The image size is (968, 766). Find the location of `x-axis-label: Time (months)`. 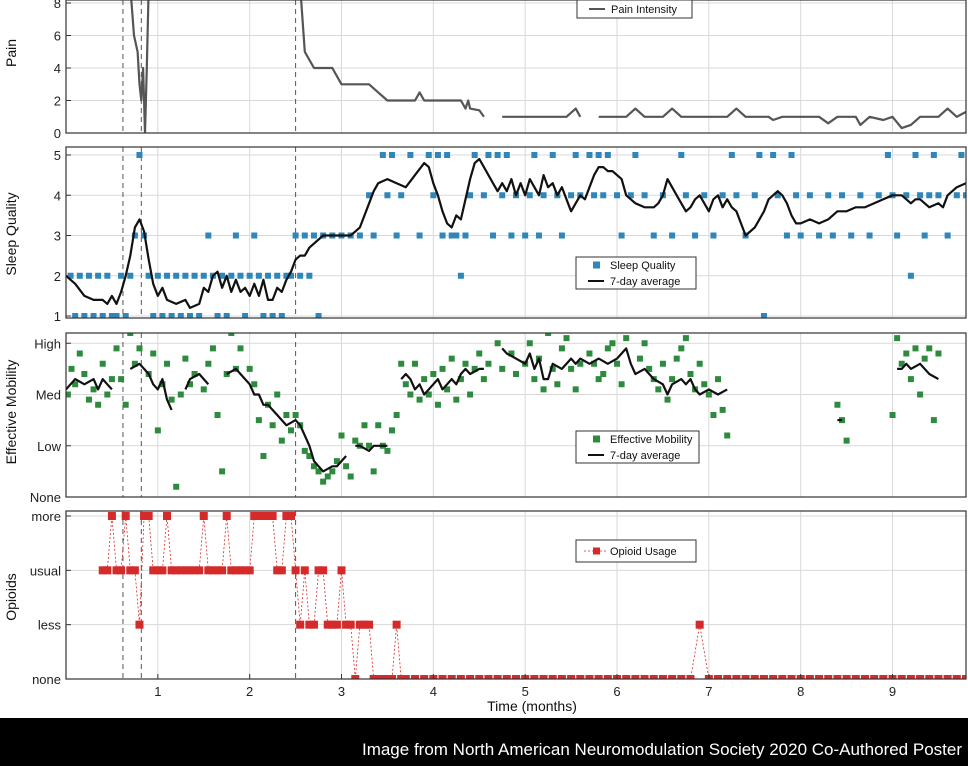

x-axis-label: Time (months) is located at coordinates (532, 706).